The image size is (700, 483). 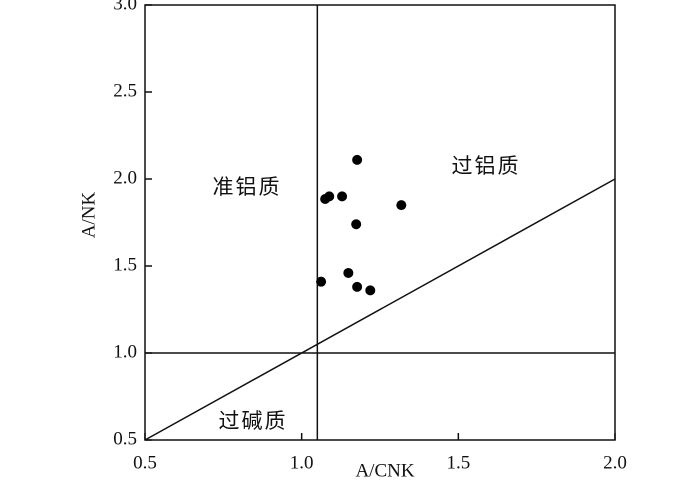 I want to click on y-tick-label: 1.0, so click(x=125, y=351).